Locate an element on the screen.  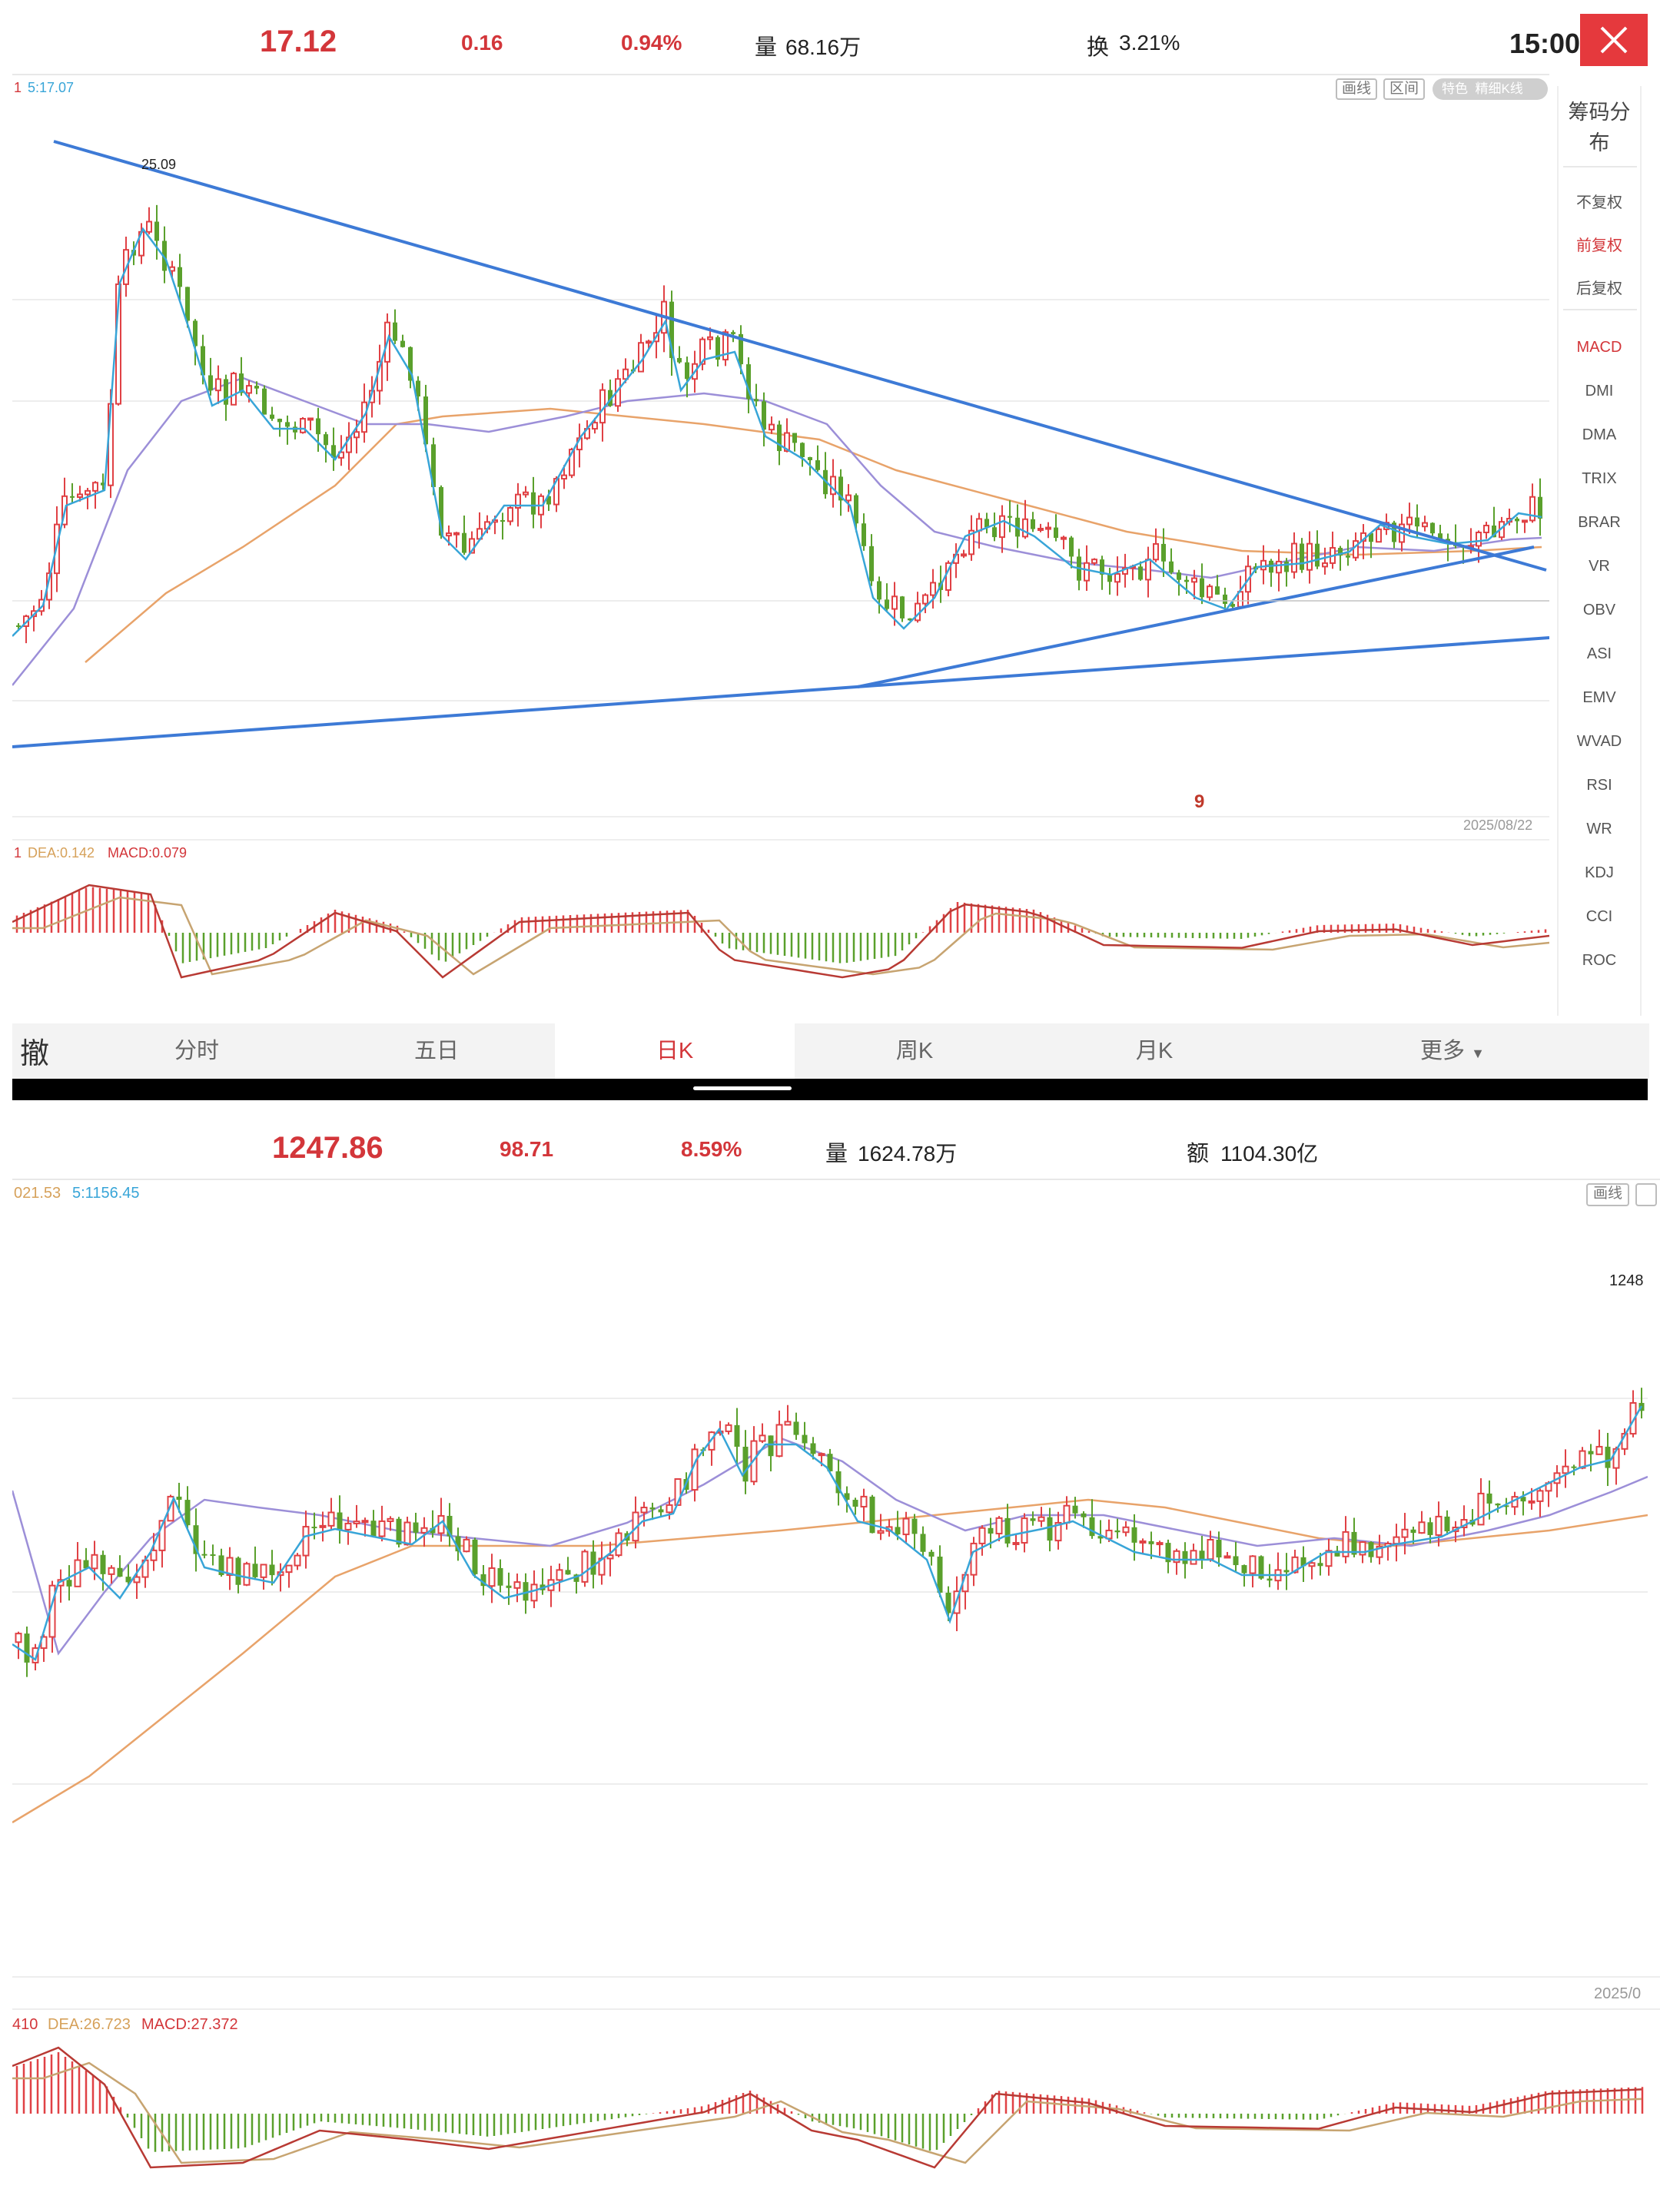
sidebar-item-wvad: WVAD is located at coordinates (1599, 741).